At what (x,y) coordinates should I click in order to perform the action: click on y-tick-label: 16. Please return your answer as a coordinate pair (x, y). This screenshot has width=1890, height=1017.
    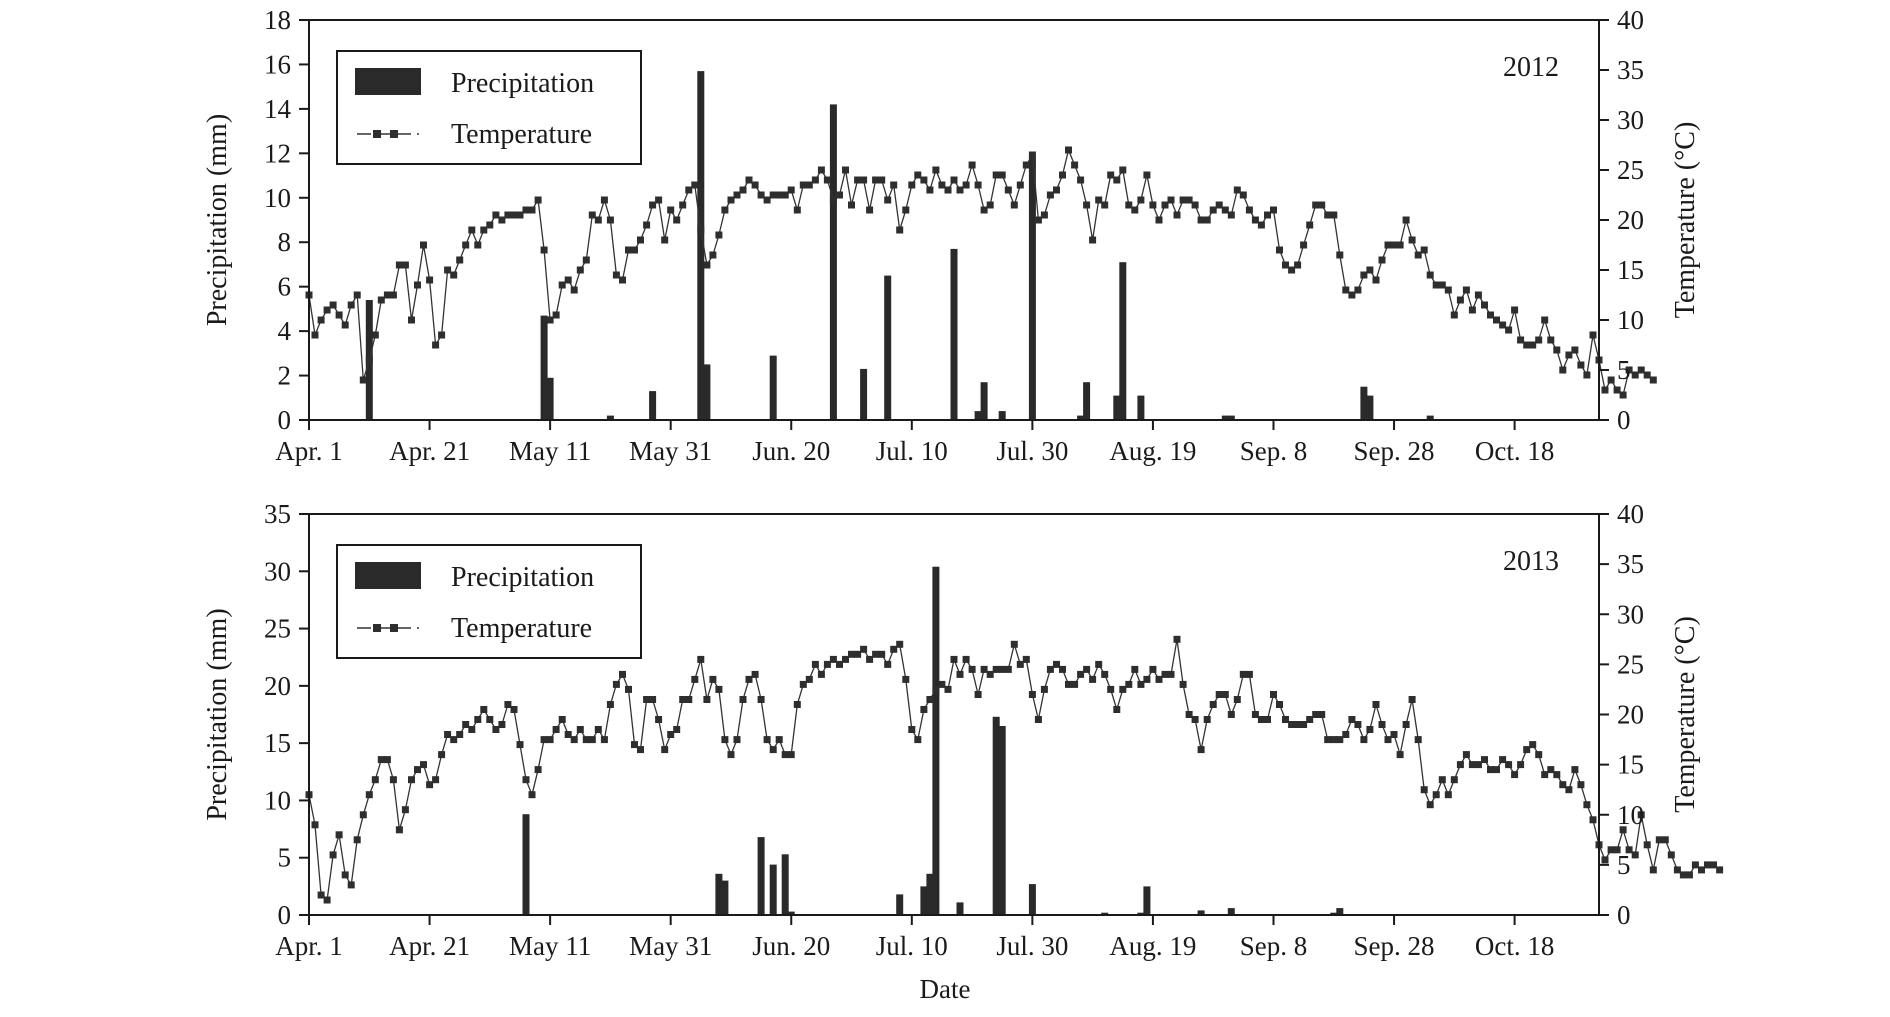
    Looking at the image, I should click on (277, 64).